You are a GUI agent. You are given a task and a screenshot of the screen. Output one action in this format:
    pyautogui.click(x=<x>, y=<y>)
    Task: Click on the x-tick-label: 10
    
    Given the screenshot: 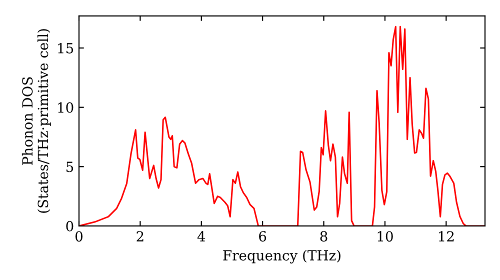 What is the action you would take?
    pyautogui.click(x=385, y=236)
    